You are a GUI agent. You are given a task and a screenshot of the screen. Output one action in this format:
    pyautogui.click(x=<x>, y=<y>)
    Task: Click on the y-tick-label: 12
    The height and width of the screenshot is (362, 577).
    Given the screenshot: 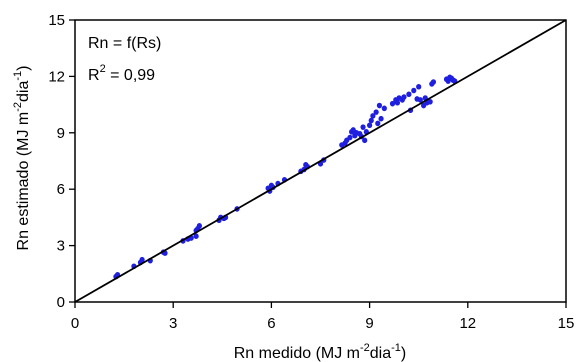 What is the action you would take?
    pyautogui.click(x=56, y=76)
    